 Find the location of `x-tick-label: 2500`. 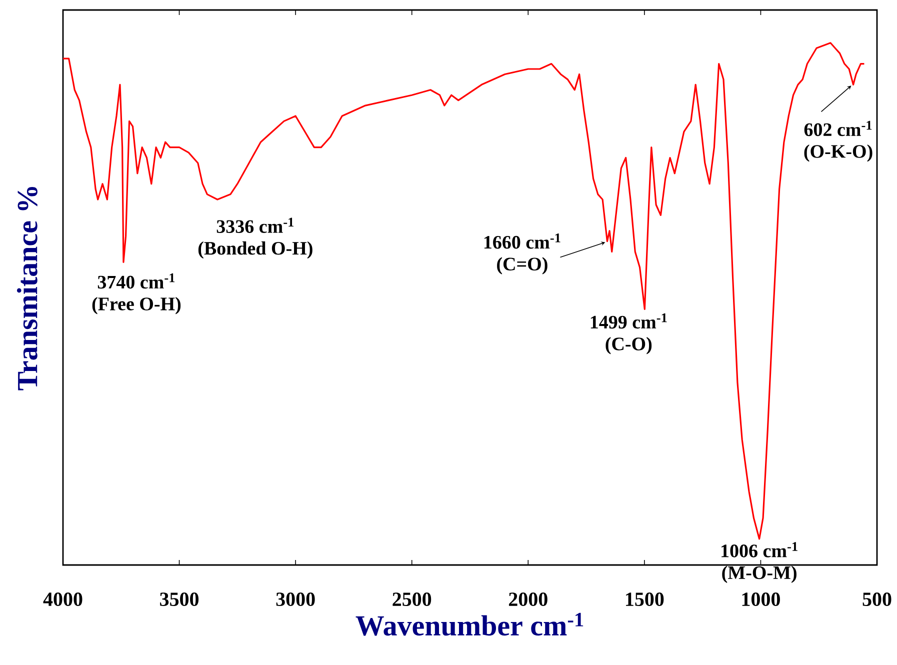

x-tick-label: 2500 is located at coordinates (412, 599).